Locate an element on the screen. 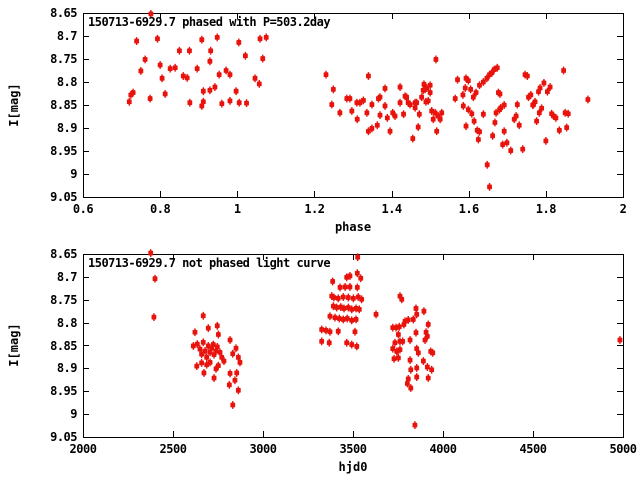  x-tick-label: 2500 is located at coordinates (173, 449).